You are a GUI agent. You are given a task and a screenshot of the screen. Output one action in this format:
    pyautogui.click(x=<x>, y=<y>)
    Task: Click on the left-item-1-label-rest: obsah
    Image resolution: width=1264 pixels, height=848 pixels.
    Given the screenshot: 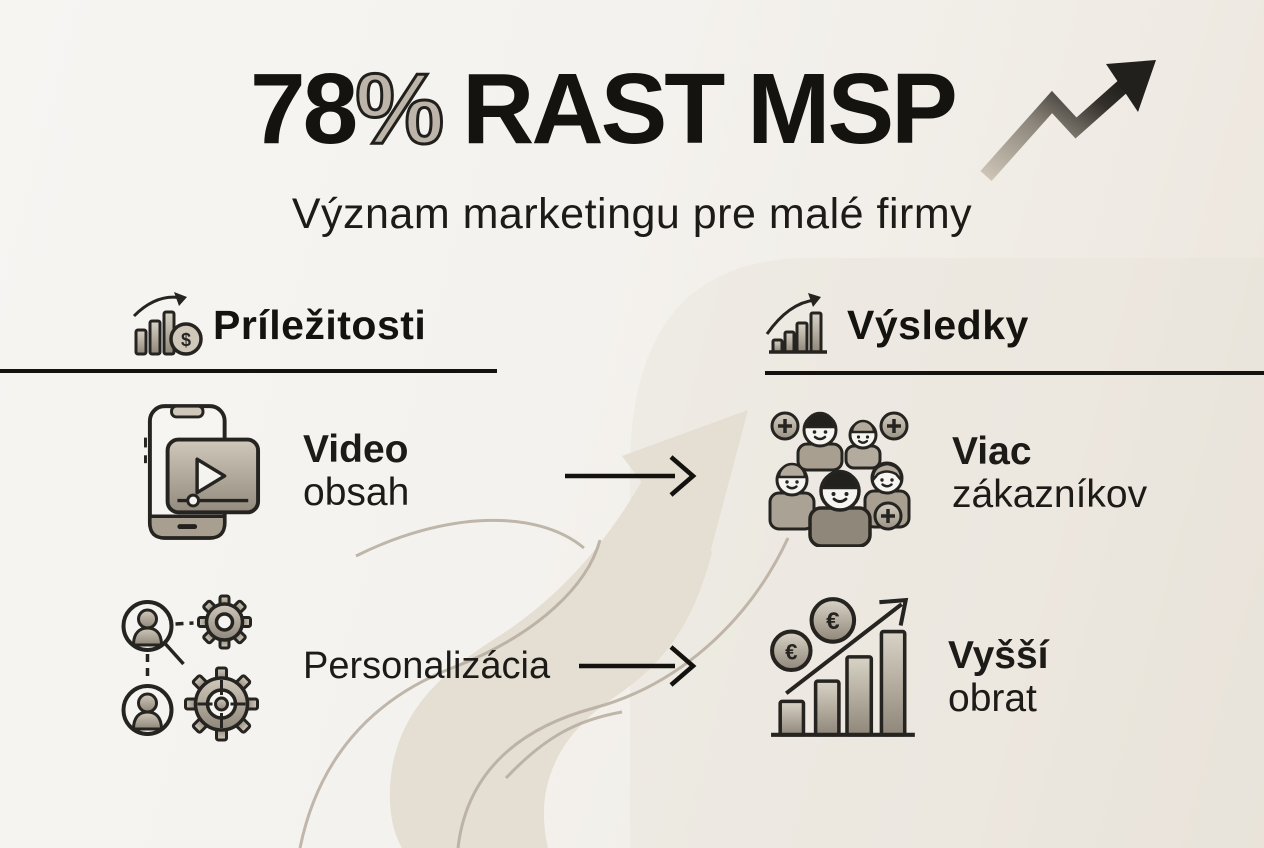 What is the action you would take?
    pyautogui.click(x=356, y=492)
    